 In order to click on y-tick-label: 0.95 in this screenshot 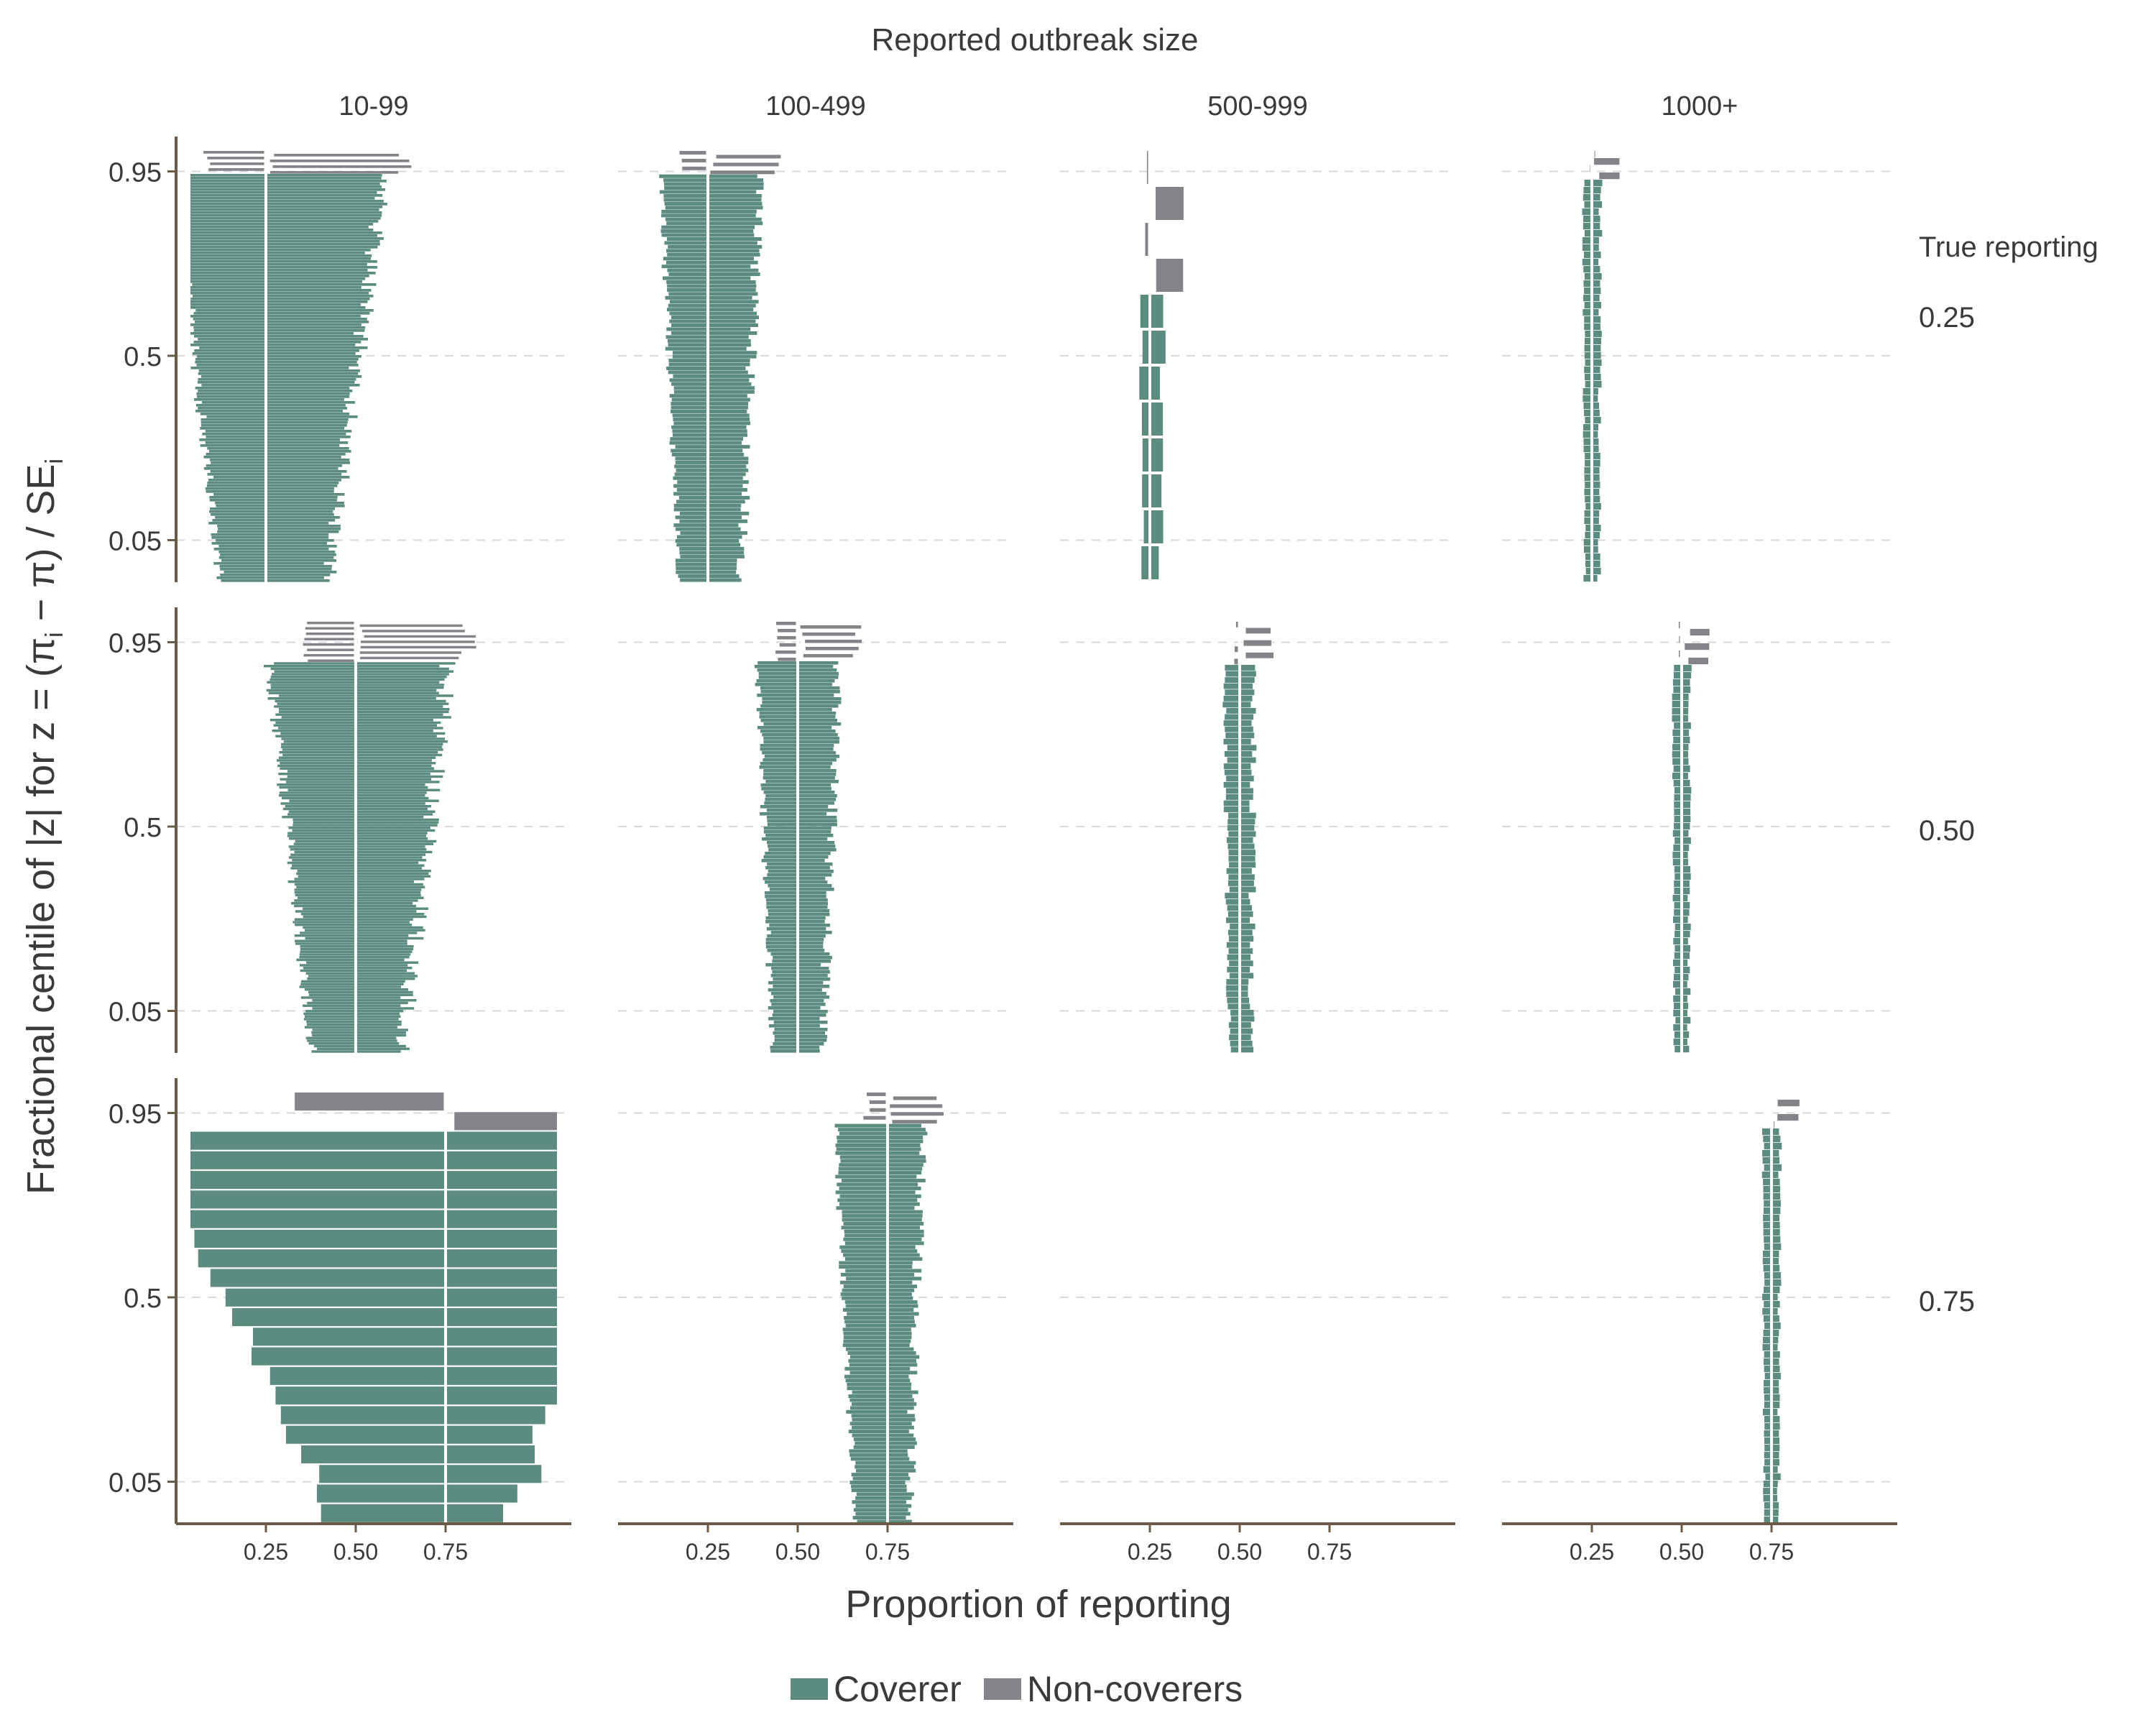, I will do `click(135, 1115)`.